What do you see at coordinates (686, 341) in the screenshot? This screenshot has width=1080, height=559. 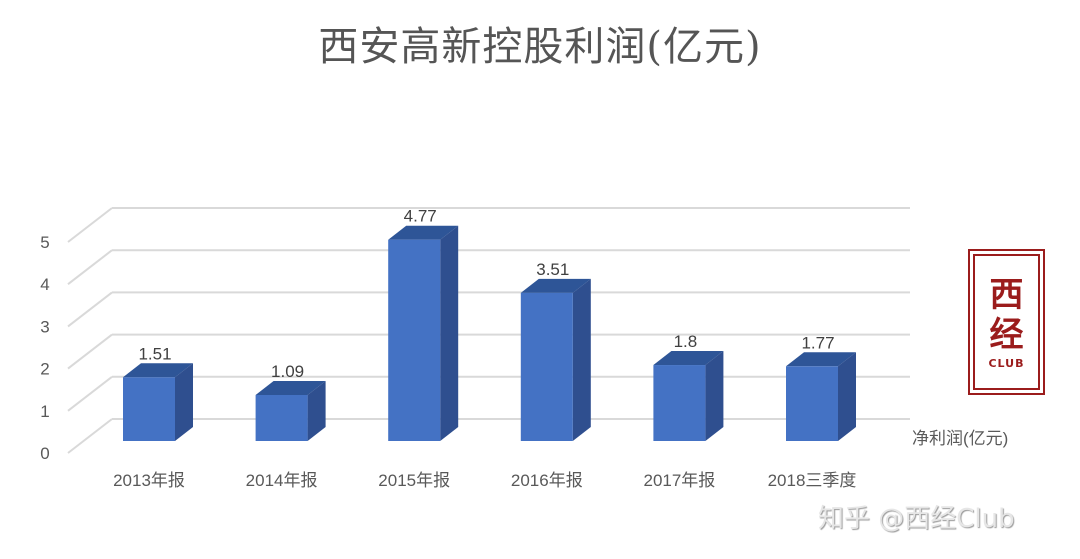 I see `data-label: 1.8` at bounding box center [686, 341].